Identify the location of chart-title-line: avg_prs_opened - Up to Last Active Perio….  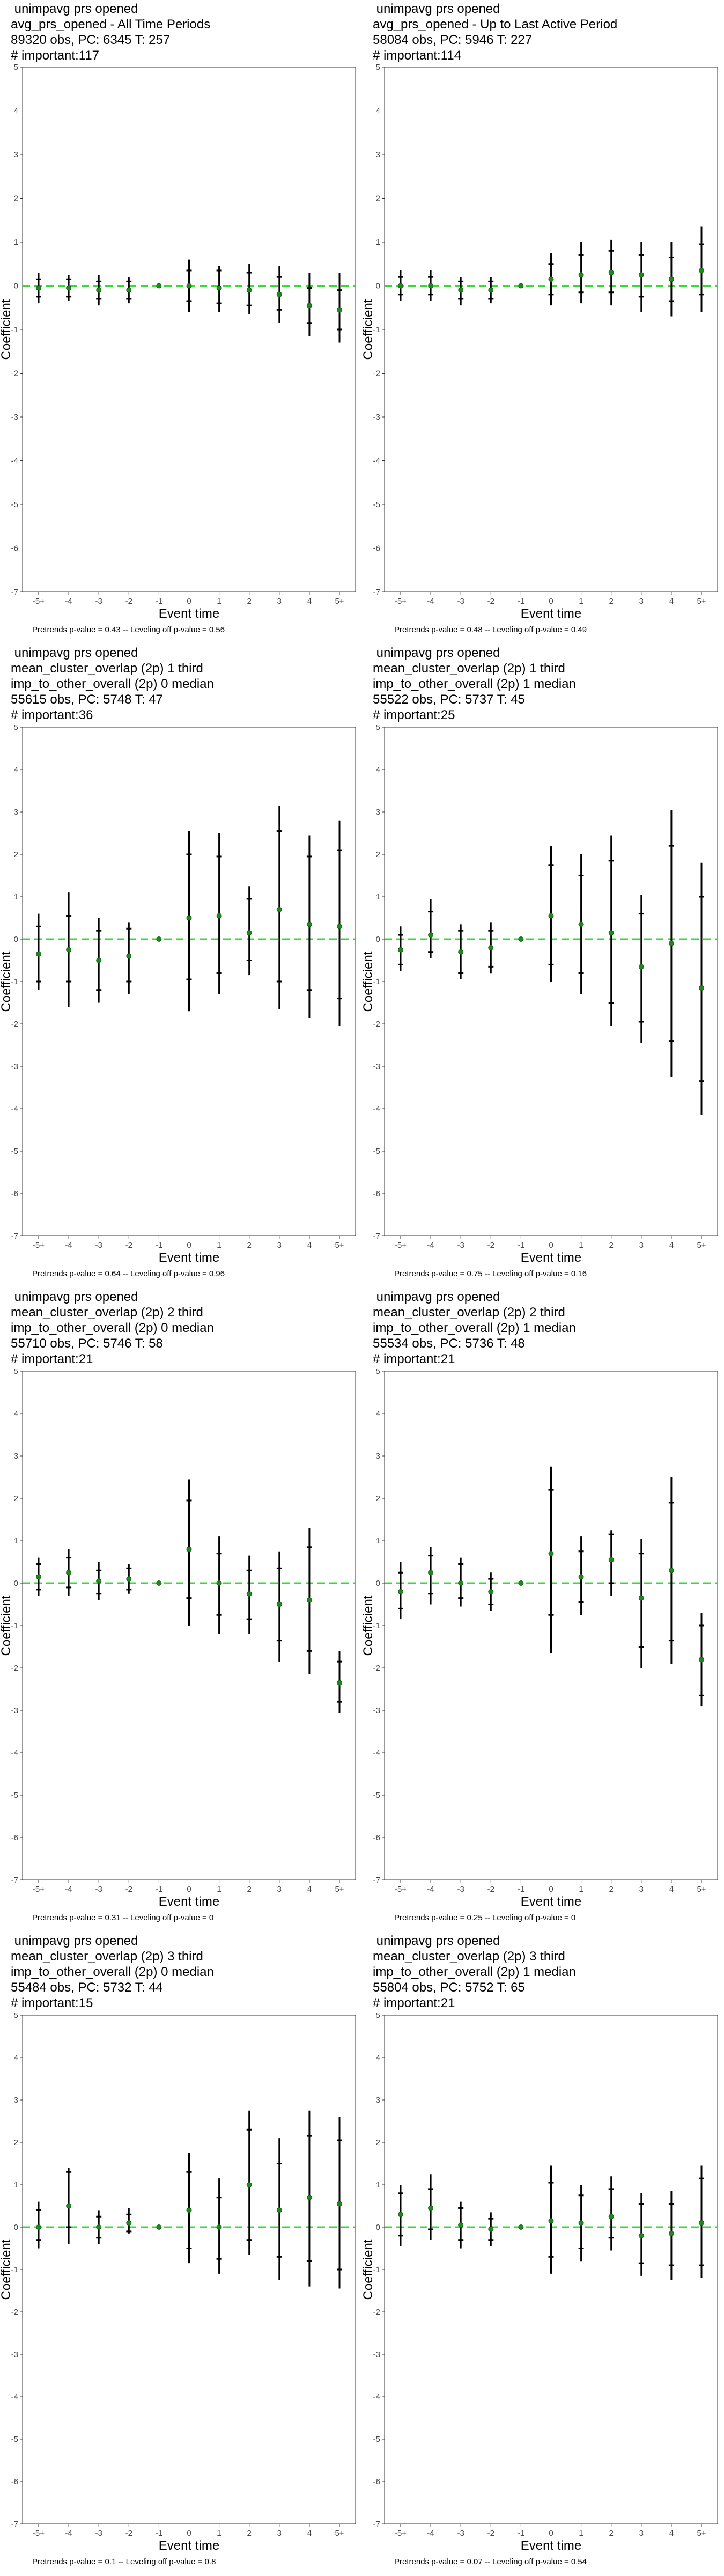
(495, 24).